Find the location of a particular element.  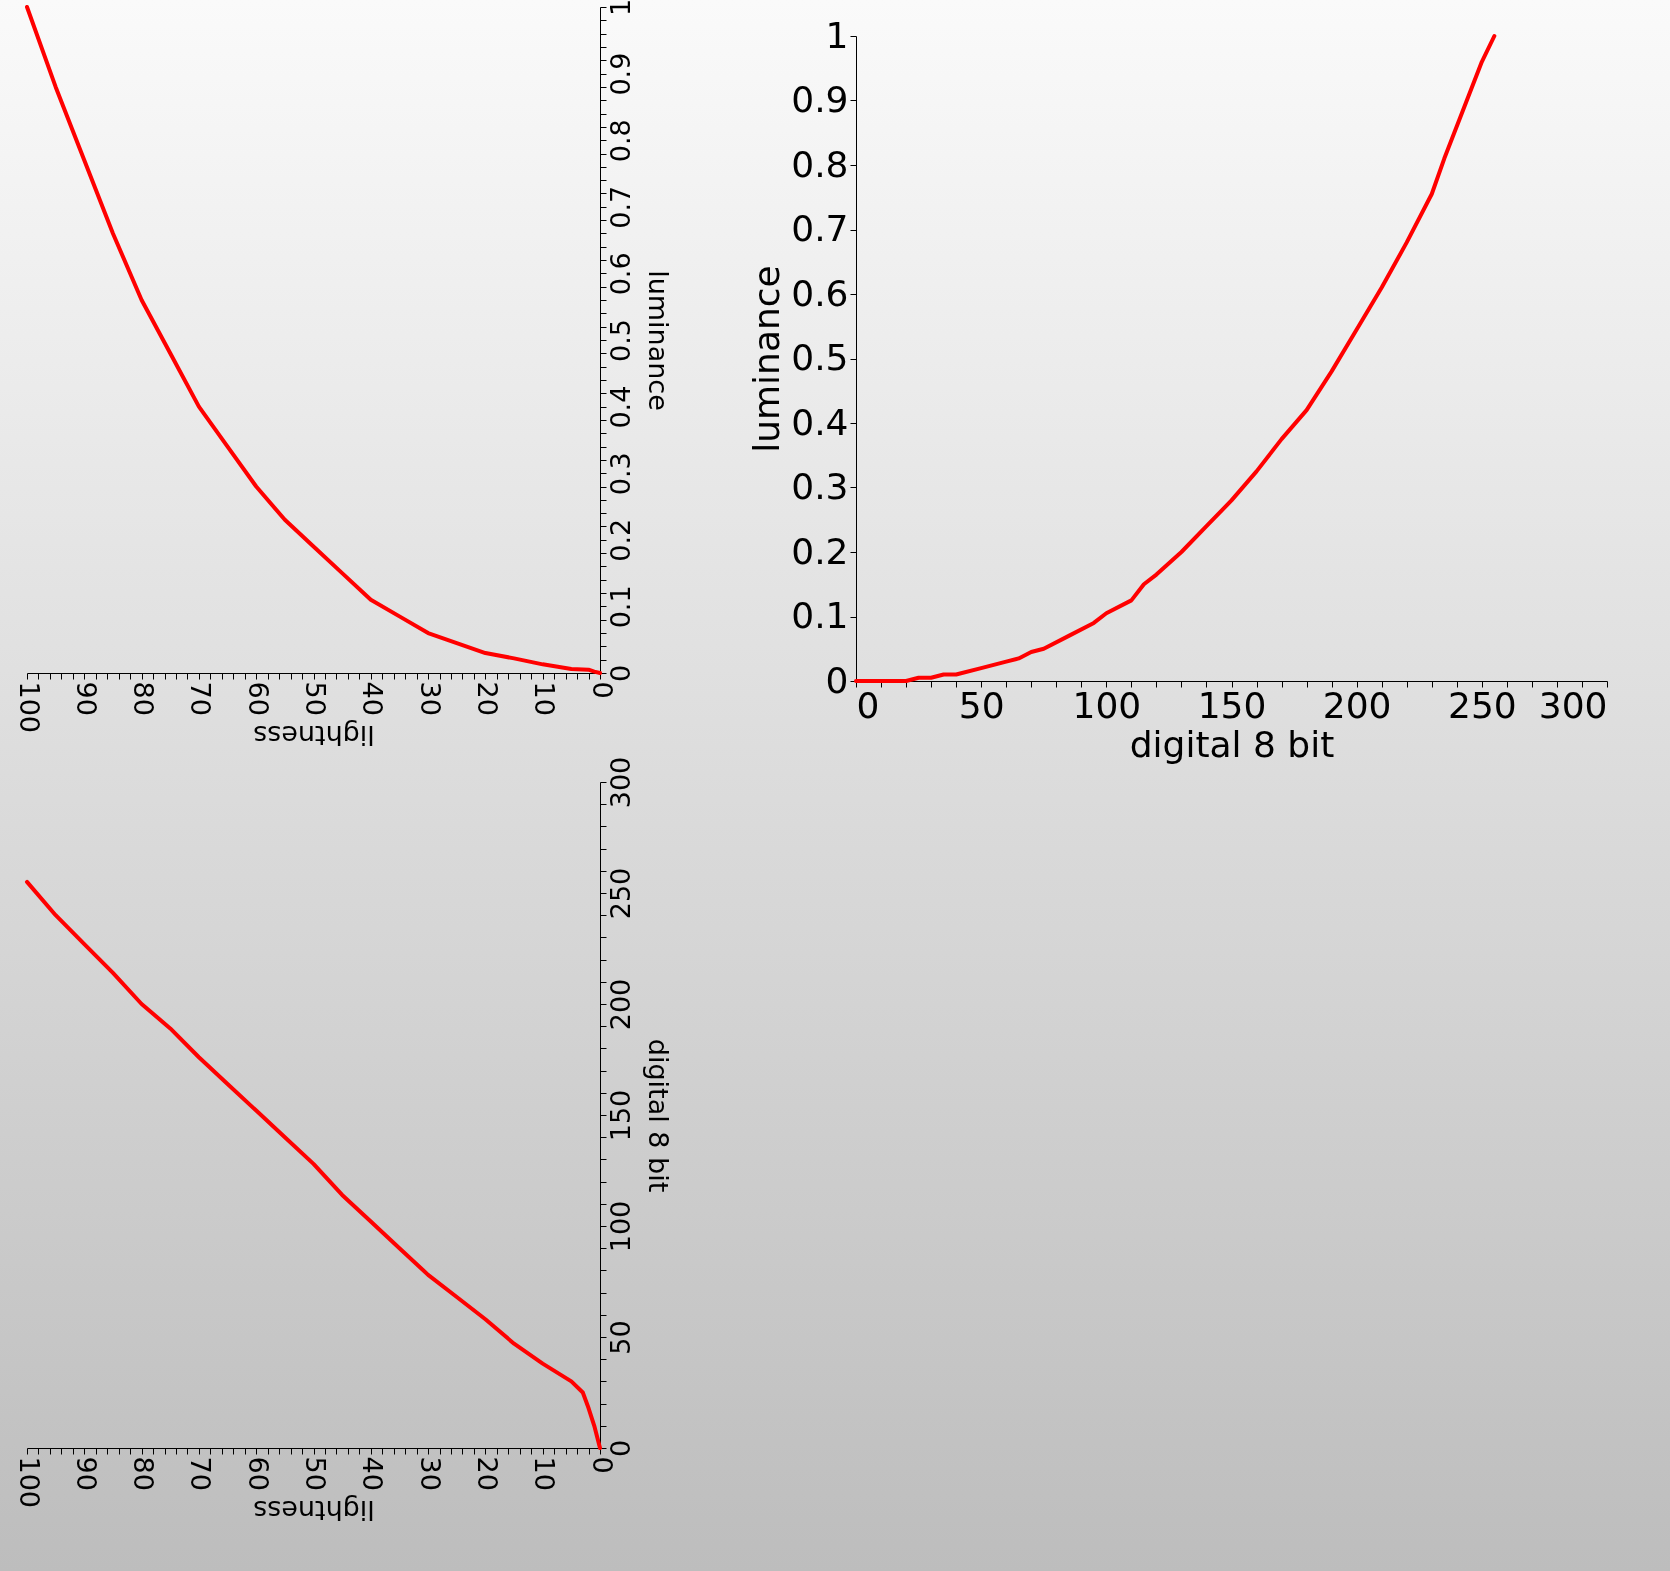

y-tick-label: 50 is located at coordinates (620, 1337).